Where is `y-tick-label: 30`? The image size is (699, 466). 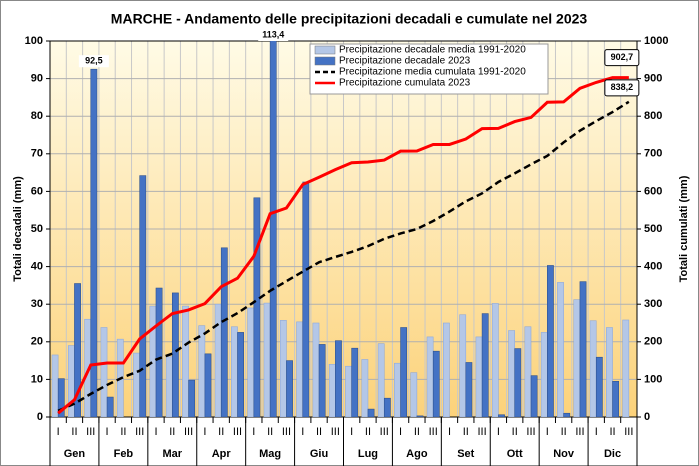 y-tick-label: 30 is located at coordinates (37, 304).